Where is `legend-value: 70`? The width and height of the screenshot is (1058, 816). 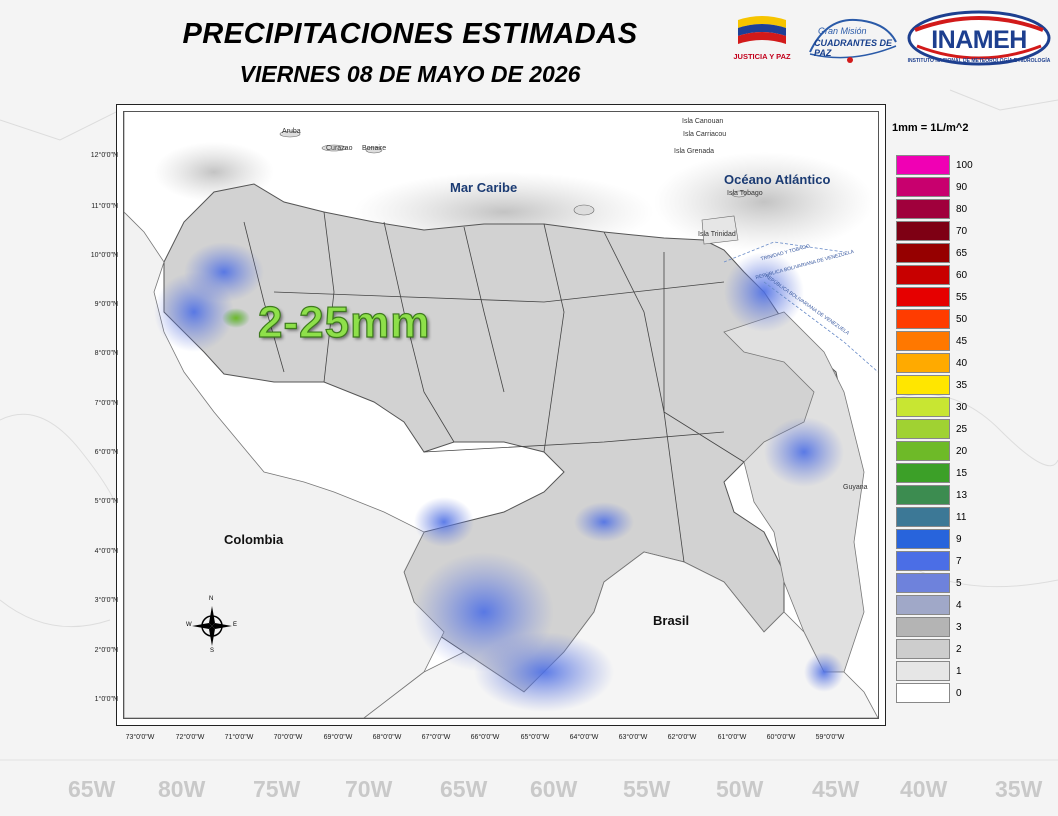
legend-value: 70 is located at coordinates (962, 231).